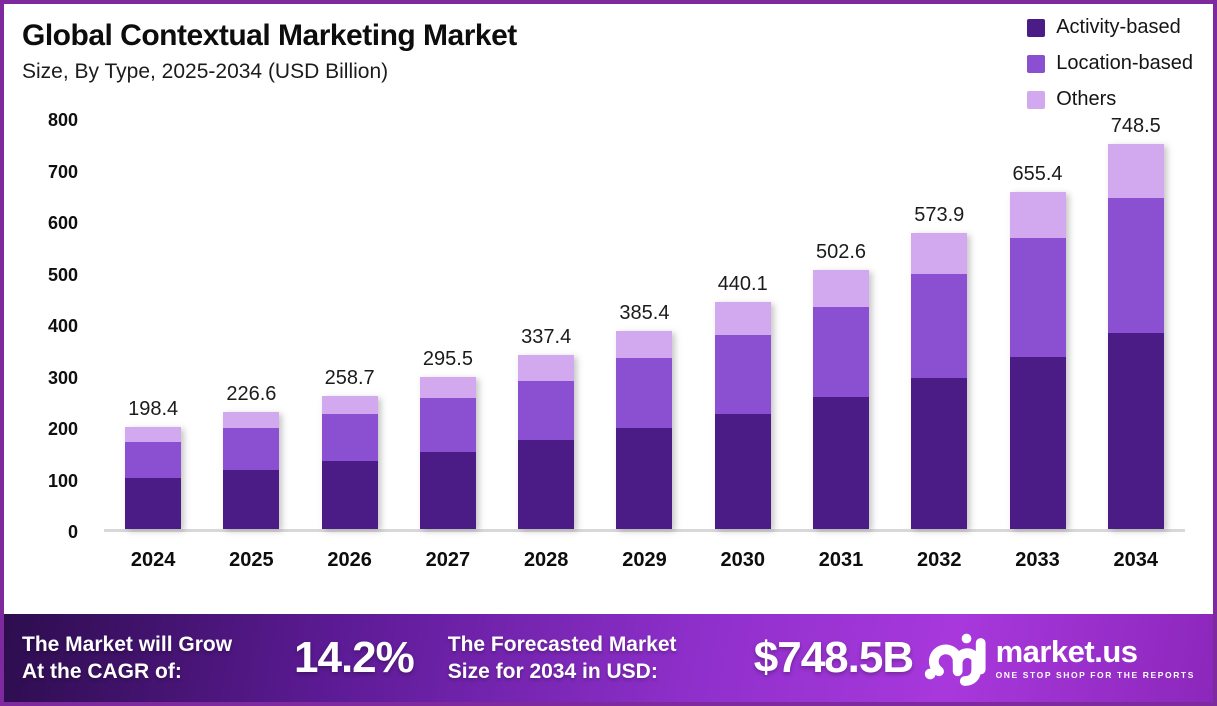  Describe the element at coordinates (644, 392) in the screenshot. I see `bar-segment-location-based-2029` at that location.